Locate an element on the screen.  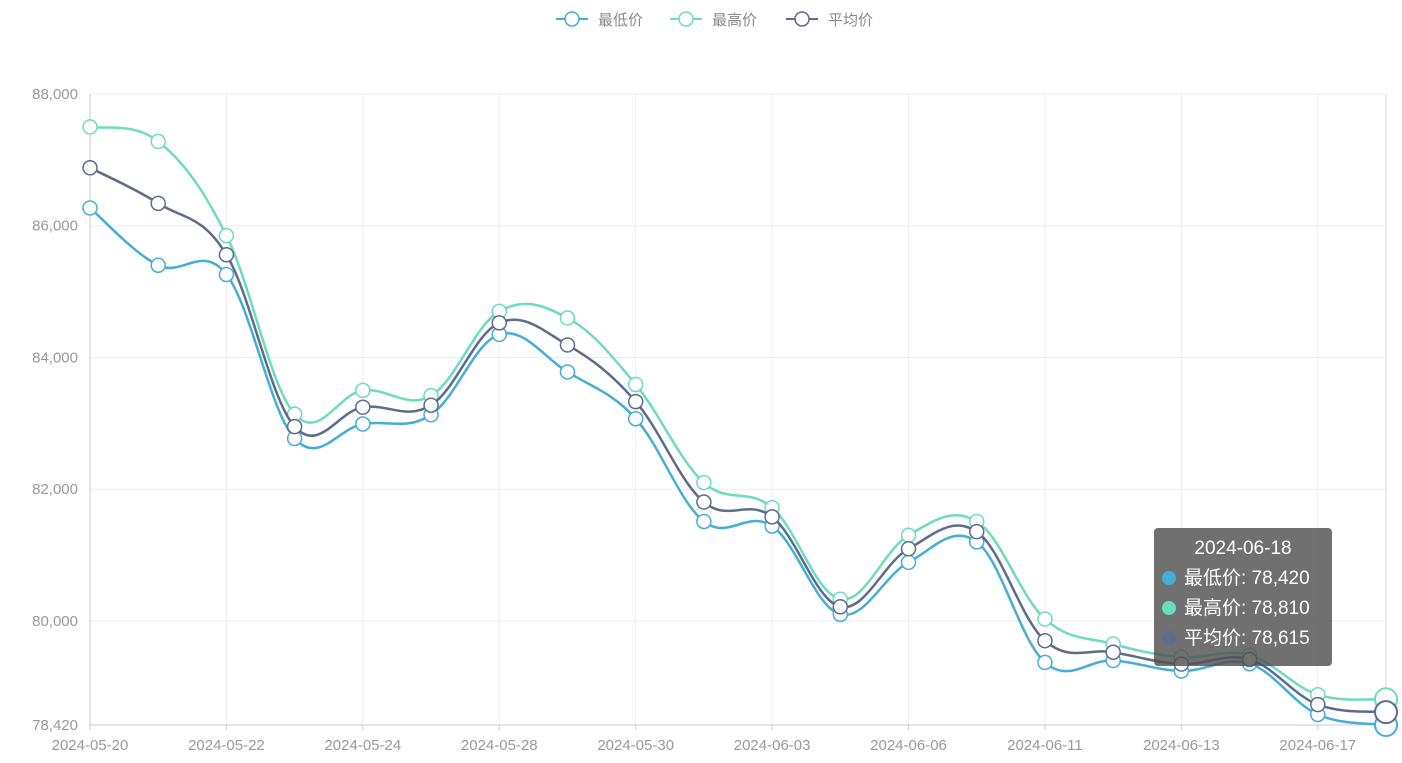
y-tick-label: 86,000 is located at coordinates (55, 226).